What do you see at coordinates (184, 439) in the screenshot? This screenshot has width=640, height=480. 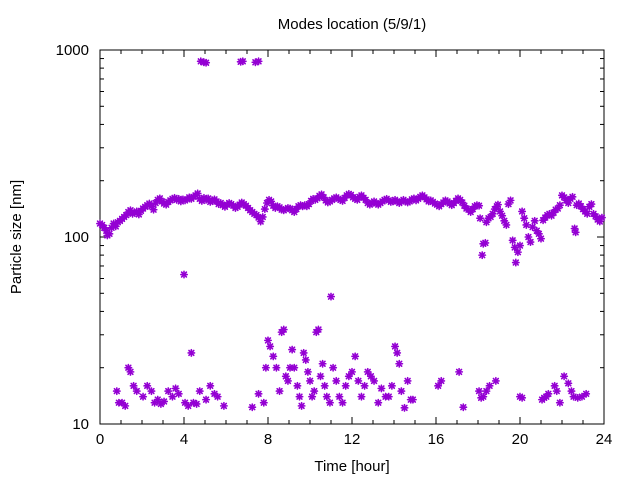 I see `x-tick-label: 4` at bounding box center [184, 439].